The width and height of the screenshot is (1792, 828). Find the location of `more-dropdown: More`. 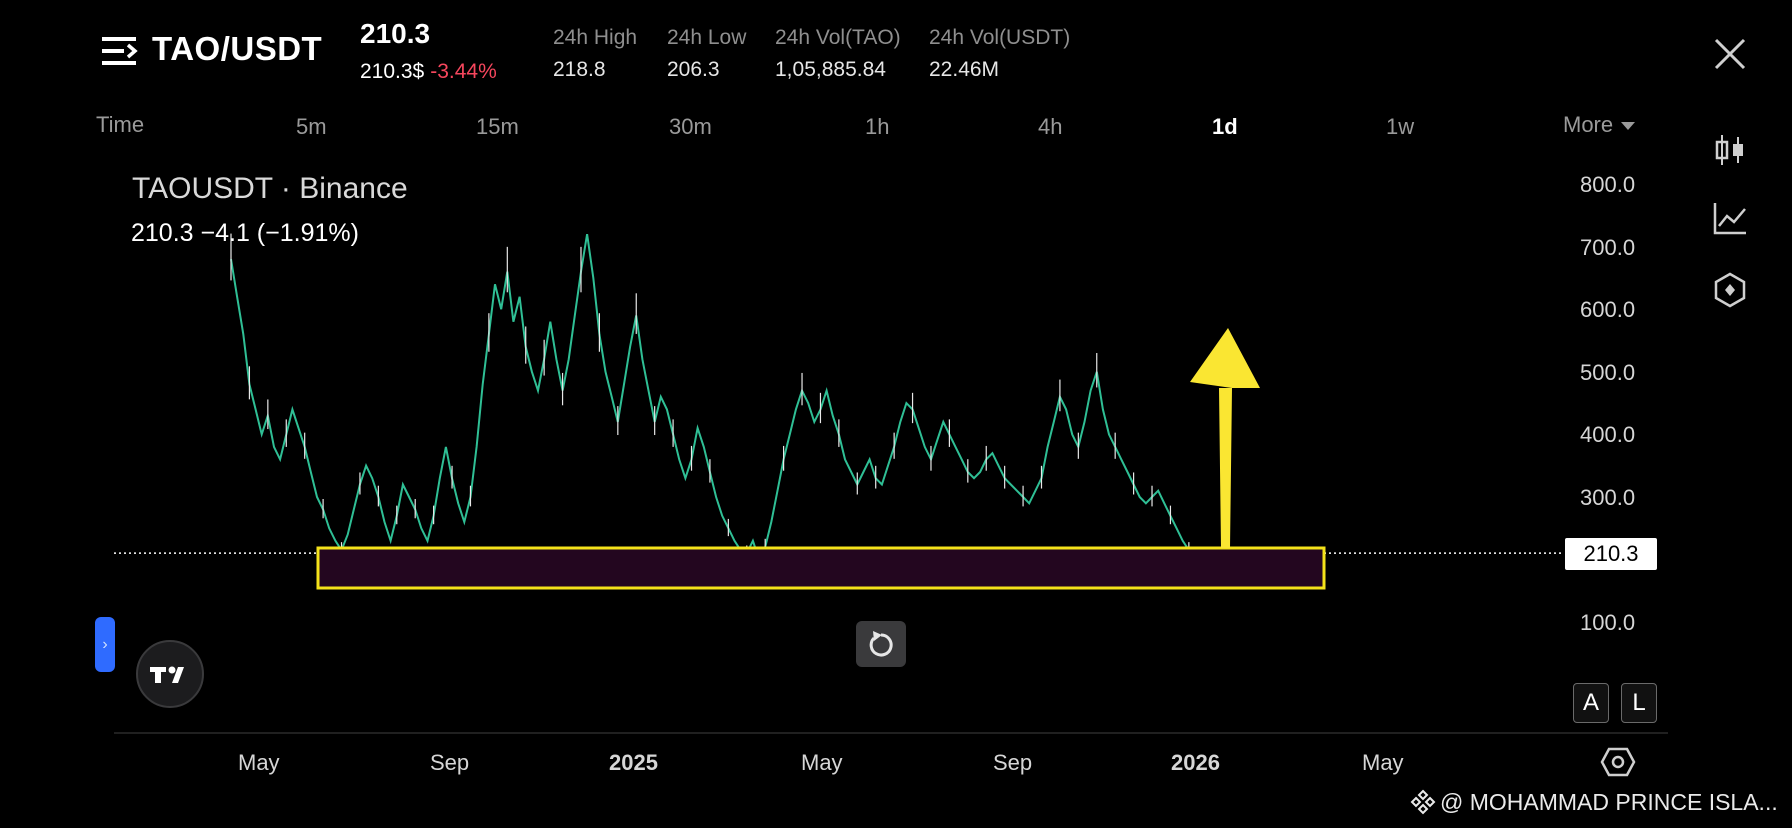

more-dropdown: More is located at coordinates (1599, 125).